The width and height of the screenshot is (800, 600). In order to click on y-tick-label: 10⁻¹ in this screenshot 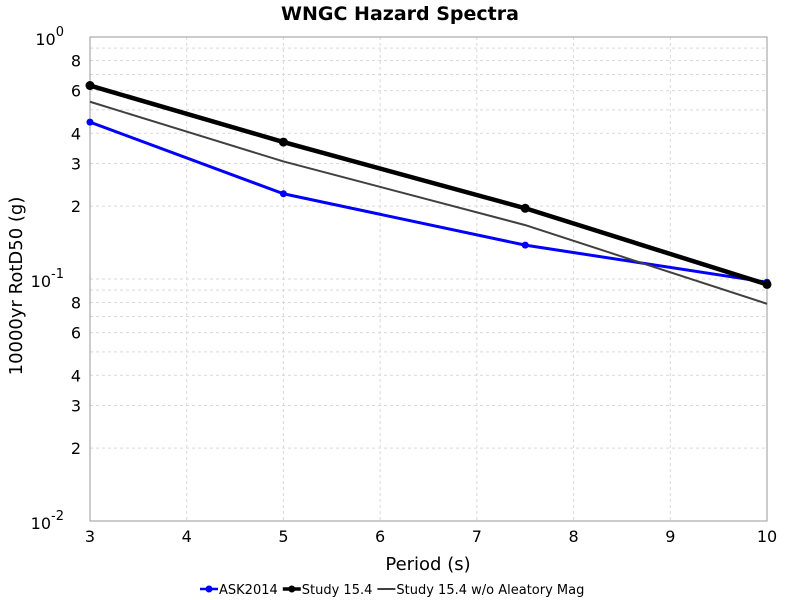, I will do `click(47, 279)`.